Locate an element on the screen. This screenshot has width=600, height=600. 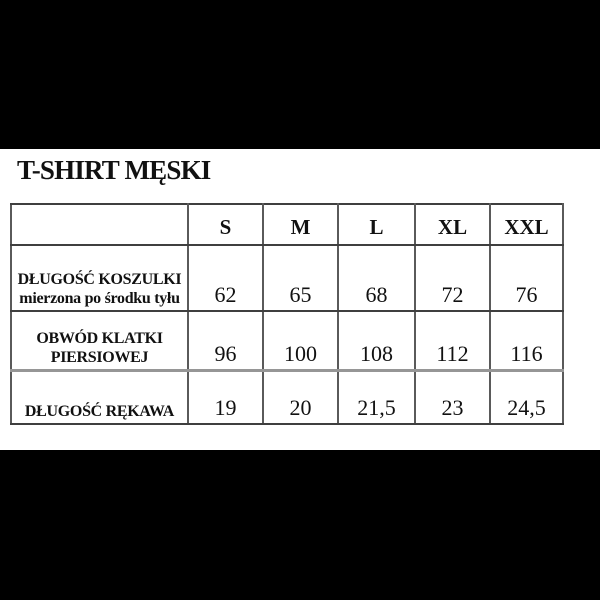
table-header-row: S M L XL XXL is located at coordinates (287, 224).